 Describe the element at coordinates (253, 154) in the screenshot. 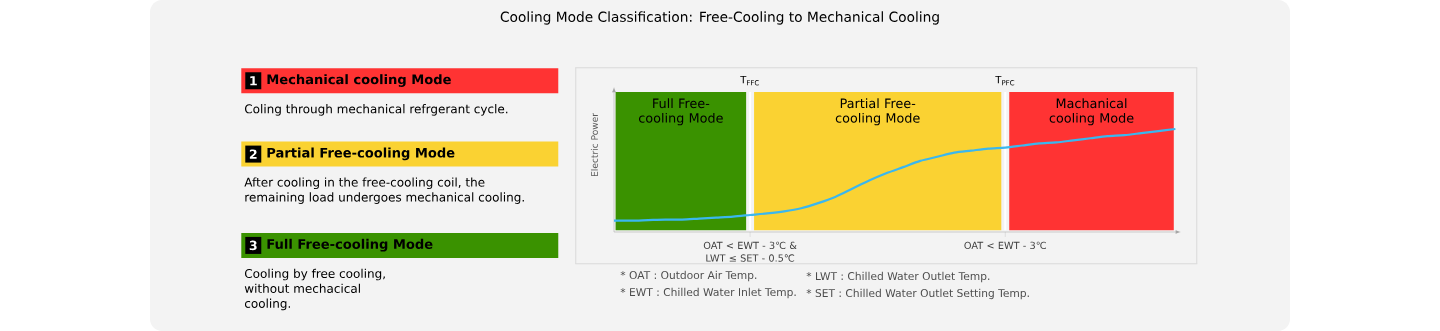

I see `text: 2` at that location.